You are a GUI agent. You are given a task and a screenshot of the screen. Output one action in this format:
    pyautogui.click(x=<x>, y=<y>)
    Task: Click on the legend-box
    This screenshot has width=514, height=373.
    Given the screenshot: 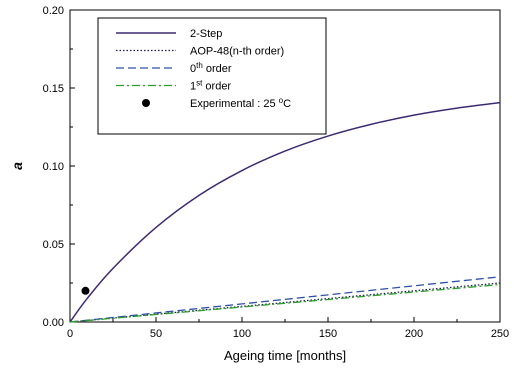 What is the action you would take?
    pyautogui.click(x=212, y=76)
    